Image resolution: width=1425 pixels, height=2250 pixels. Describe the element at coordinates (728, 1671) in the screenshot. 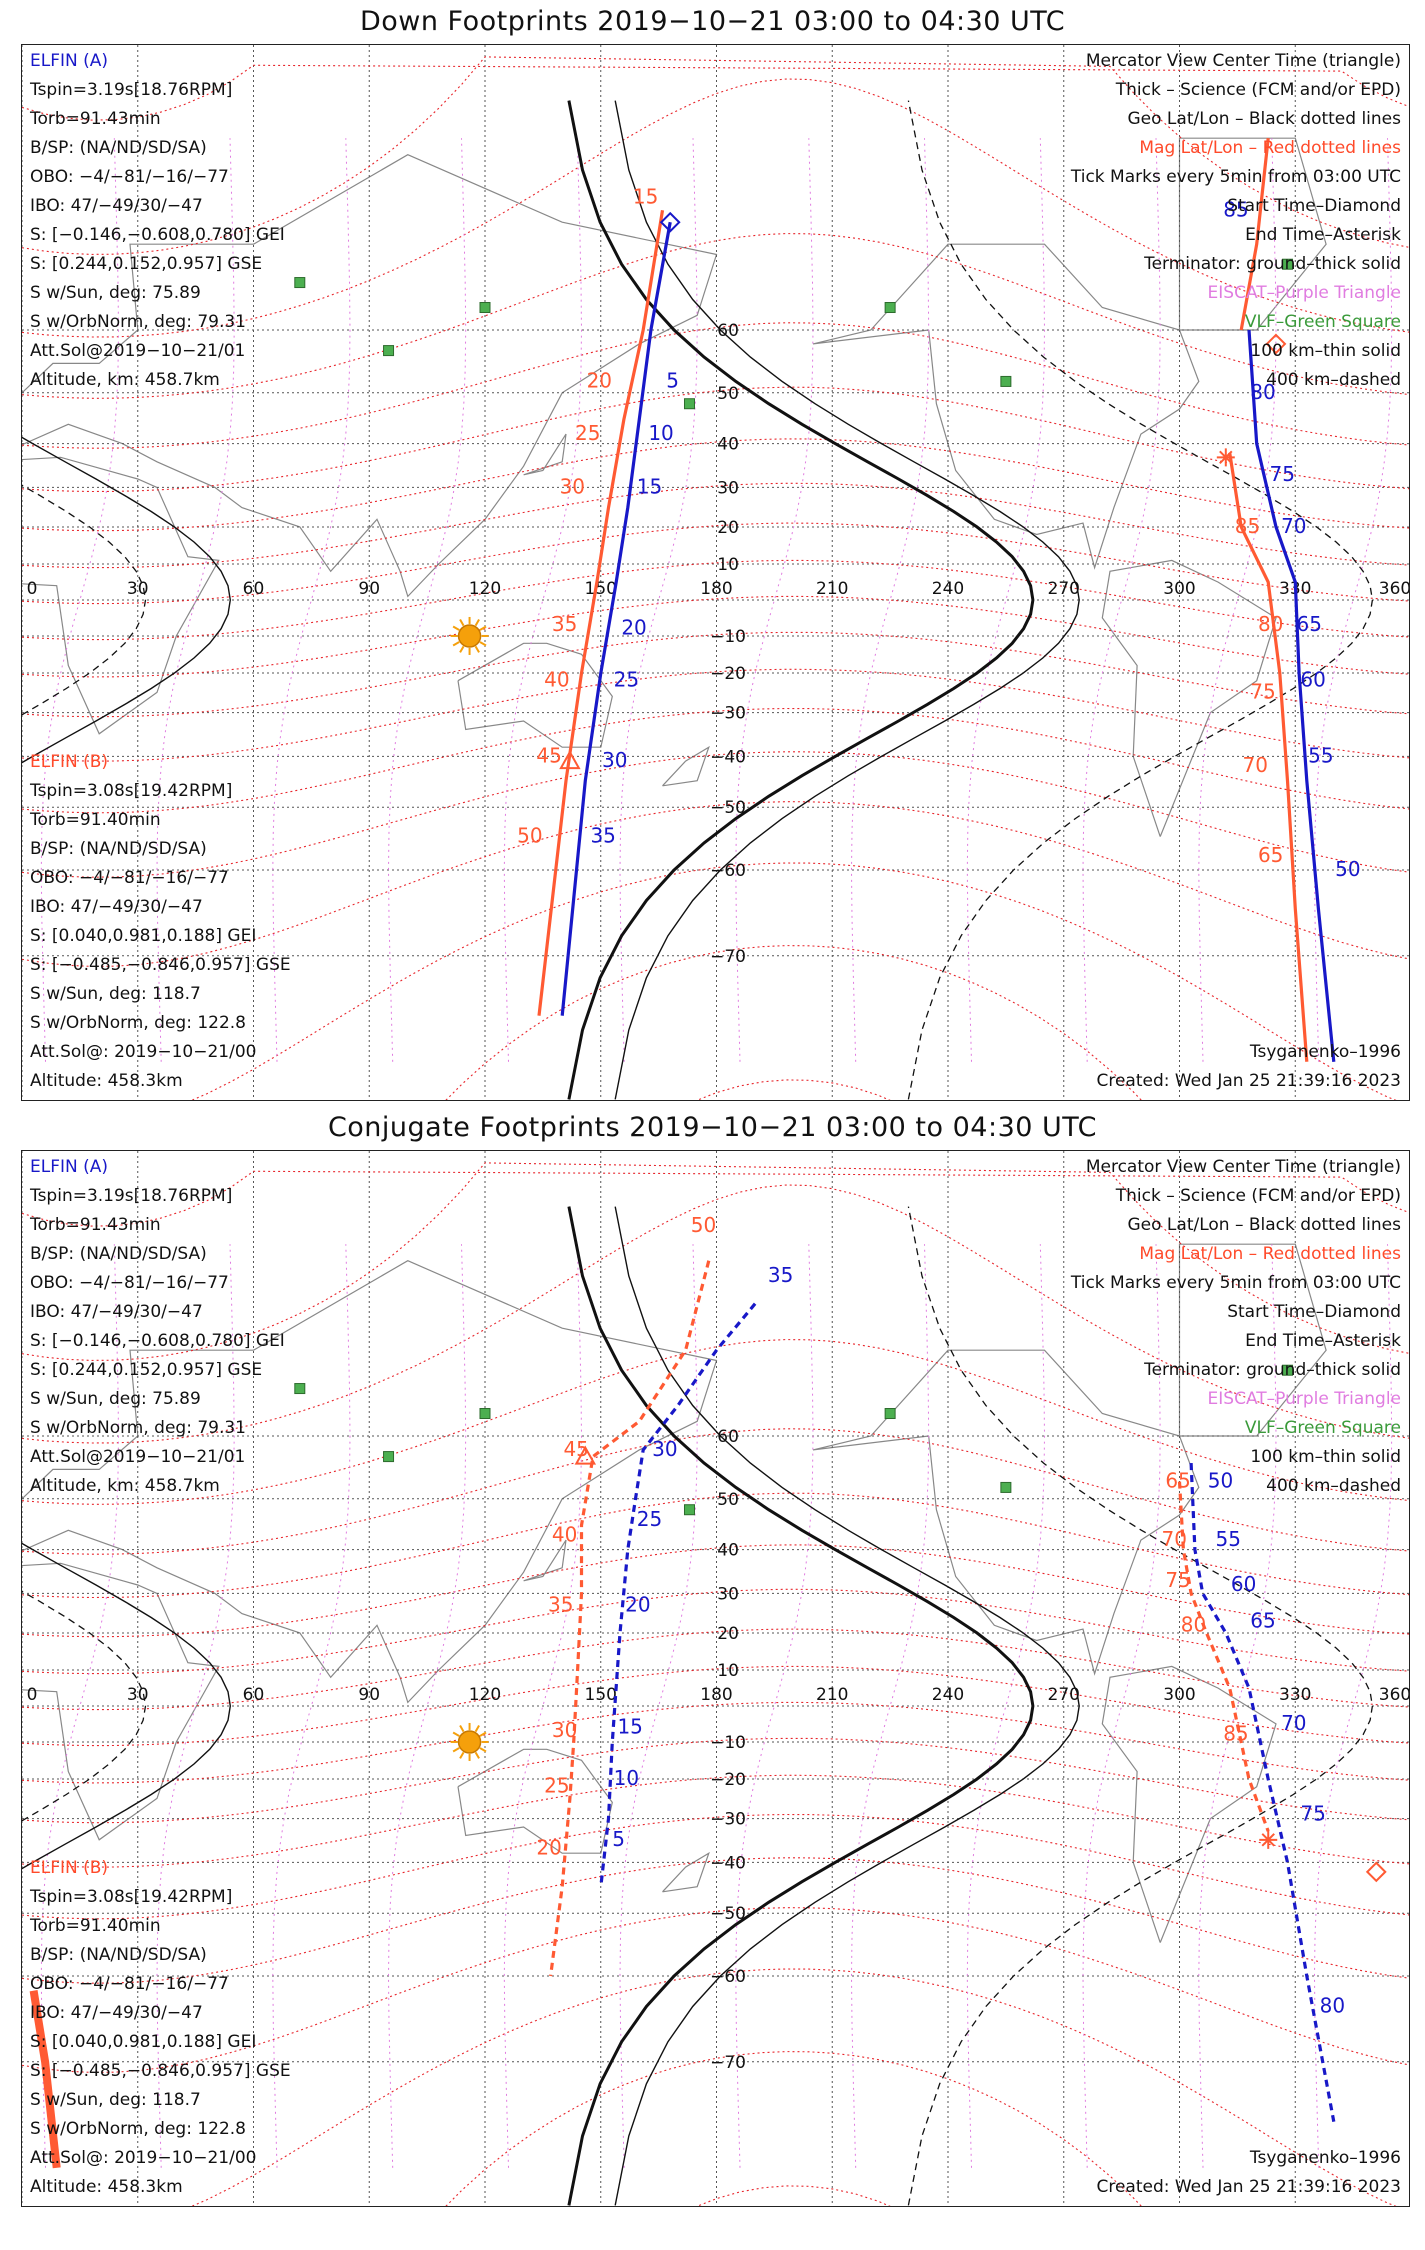

I see `lat-tick-label: 10` at that location.